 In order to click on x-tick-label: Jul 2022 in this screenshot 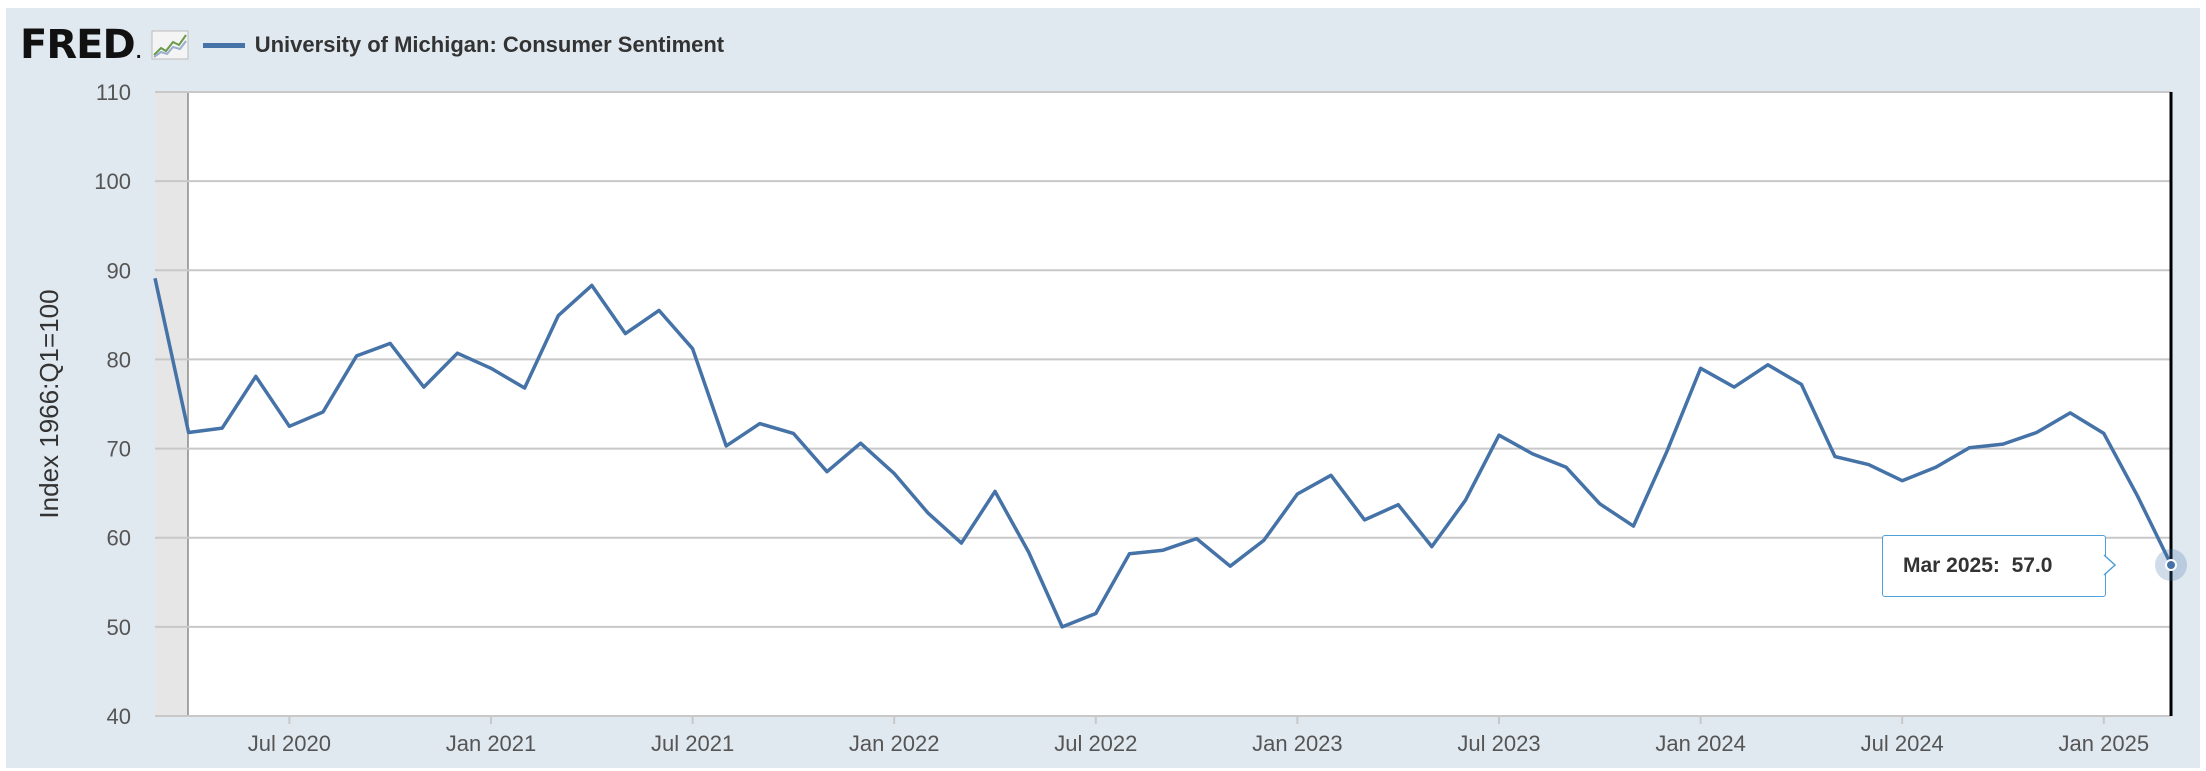, I will do `click(1095, 743)`.